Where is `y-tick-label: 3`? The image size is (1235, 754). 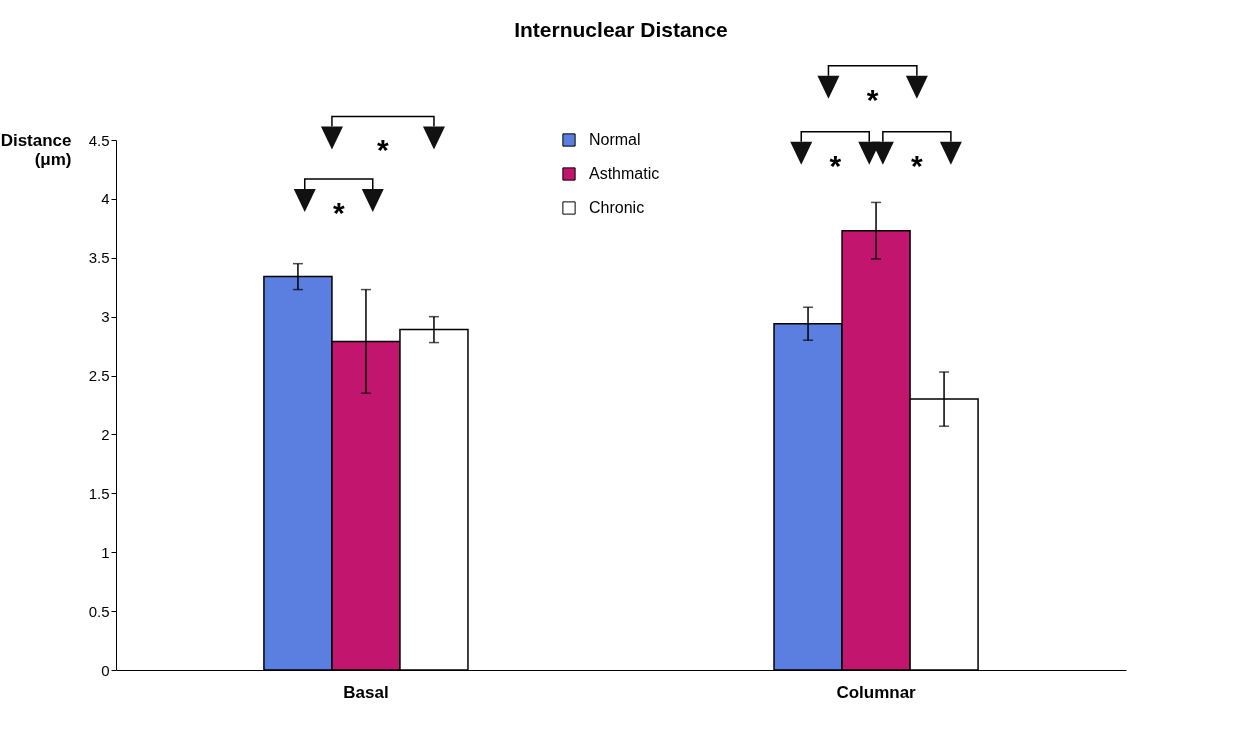 y-tick-label: 3 is located at coordinates (105, 317).